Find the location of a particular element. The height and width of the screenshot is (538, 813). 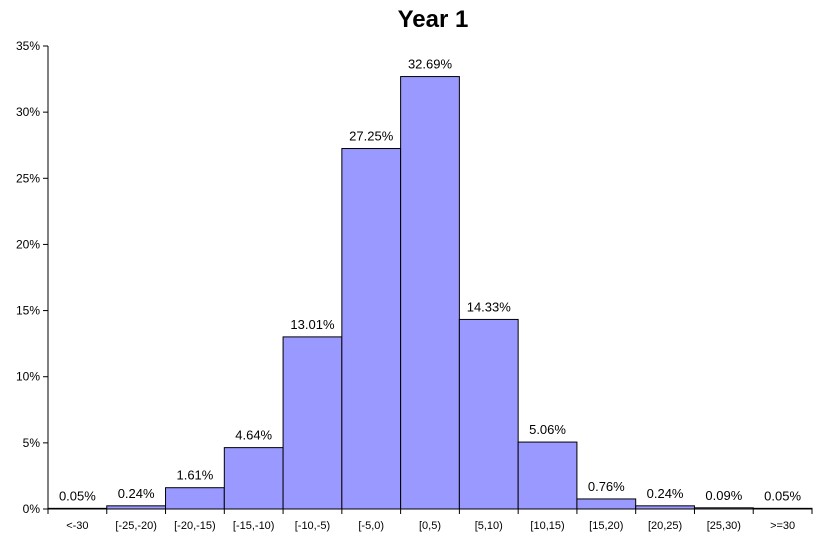

y-tick-label-4: 20% is located at coordinates (28, 244).